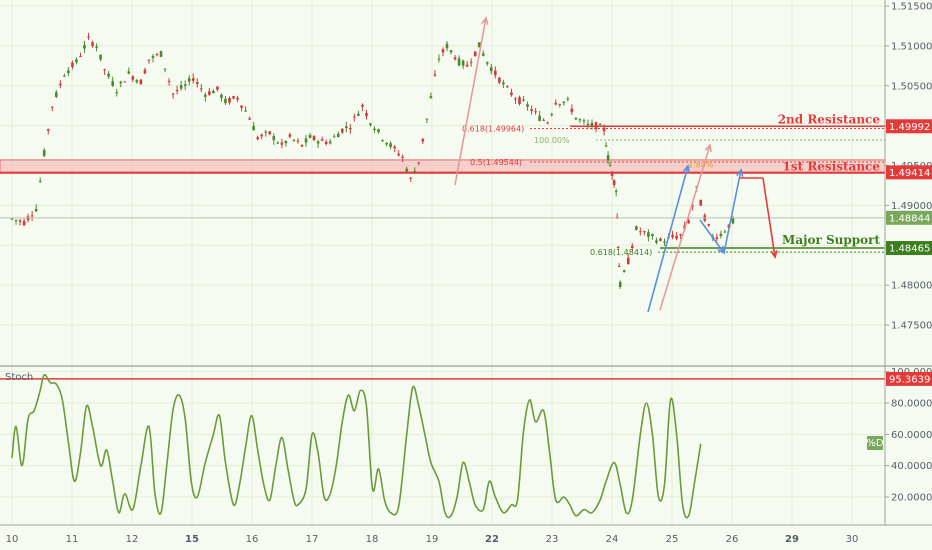  What do you see at coordinates (432, 539) in the screenshot?
I see `x-tick-label: 19` at bounding box center [432, 539].